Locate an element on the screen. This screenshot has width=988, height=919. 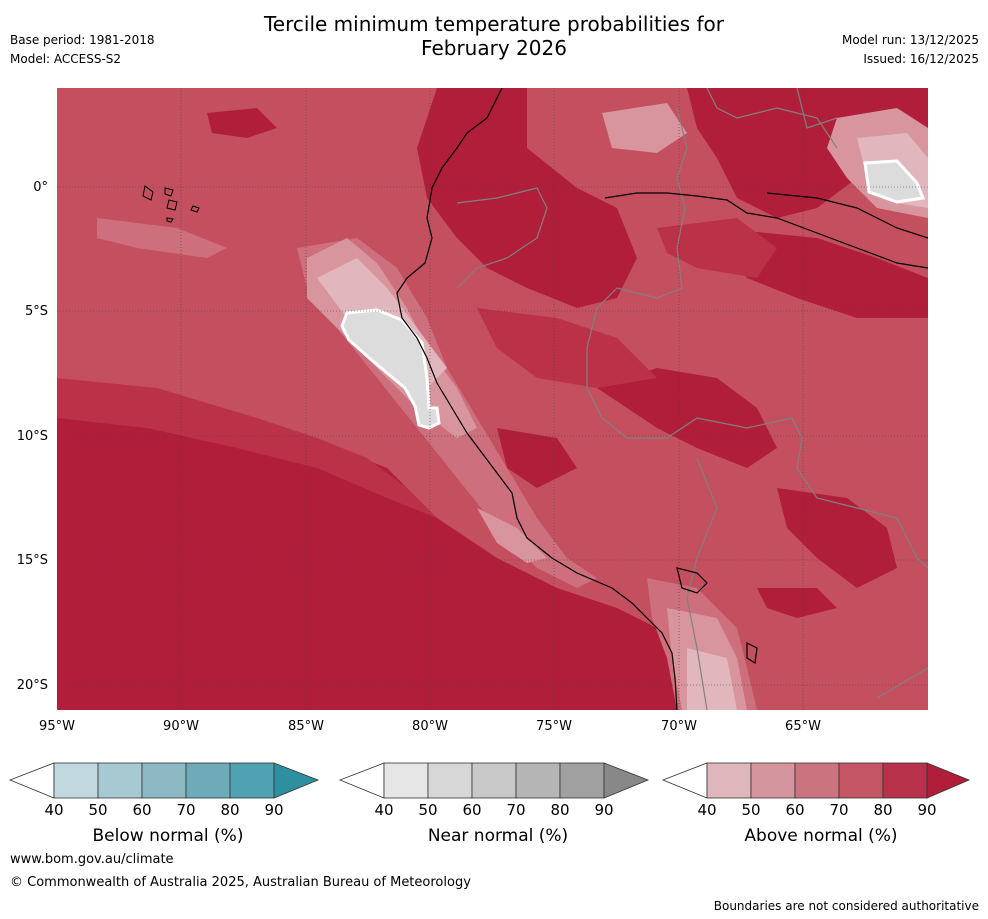
legend-below-tick-80: 80 is located at coordinates (230, 810).